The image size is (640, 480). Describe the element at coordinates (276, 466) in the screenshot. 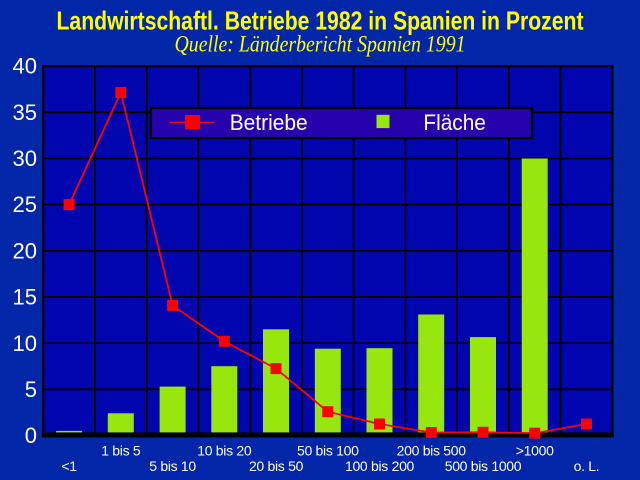

I see `svg-text: 20 bis 50` at that location.